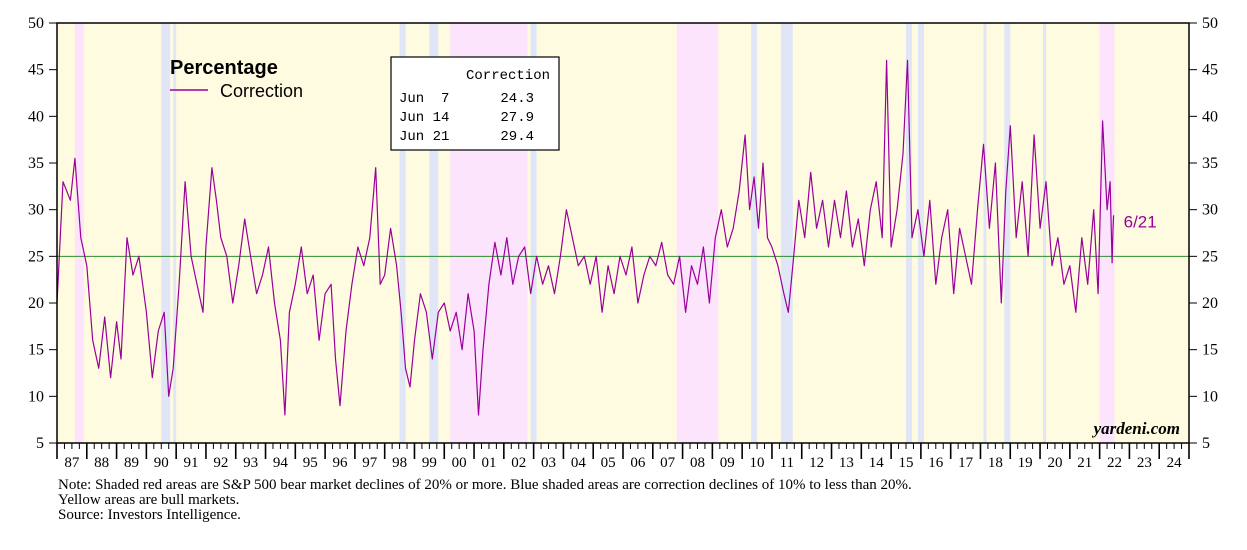 Image resolution: width=1247 pixels, height=550 pixels. Describe the element at coordinates (727, 463) in the screenshot. I see `x-tick-label: 09` at that location.